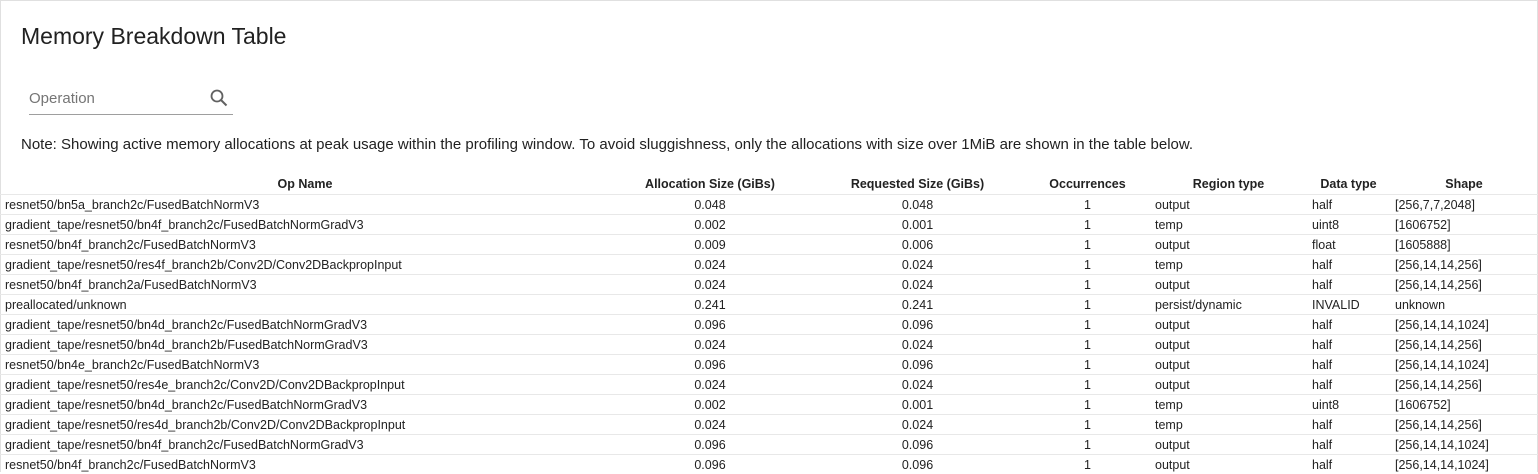 The image size is (1538, 474). What do you see at coordinates (305, 184) in the screenshot?
I see `column-header-op-name: Op Name` at bounding box center [305, 184].